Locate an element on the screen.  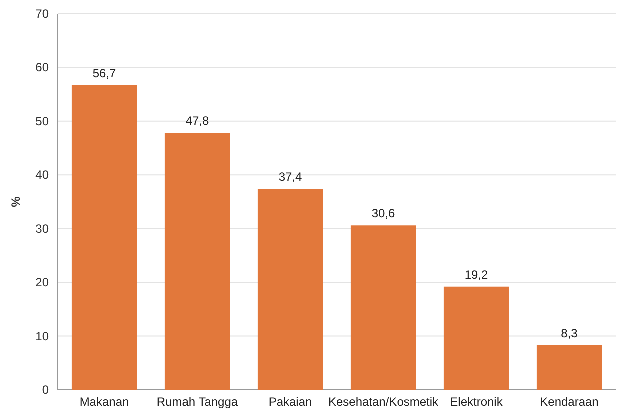
y-tick-label: 10 is located at coordinates (43, 336).